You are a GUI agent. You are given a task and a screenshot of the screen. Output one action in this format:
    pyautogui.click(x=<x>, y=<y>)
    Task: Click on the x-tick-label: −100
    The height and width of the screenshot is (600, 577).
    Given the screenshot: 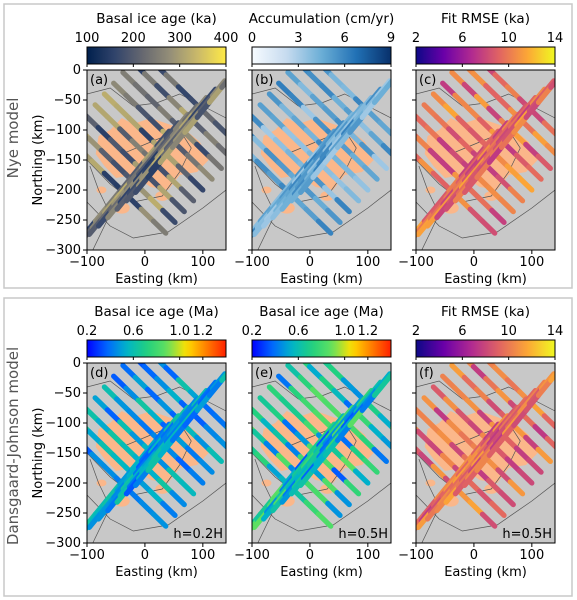 What is the action you would take?
    pyautogui.click(x=252, y=262)
    